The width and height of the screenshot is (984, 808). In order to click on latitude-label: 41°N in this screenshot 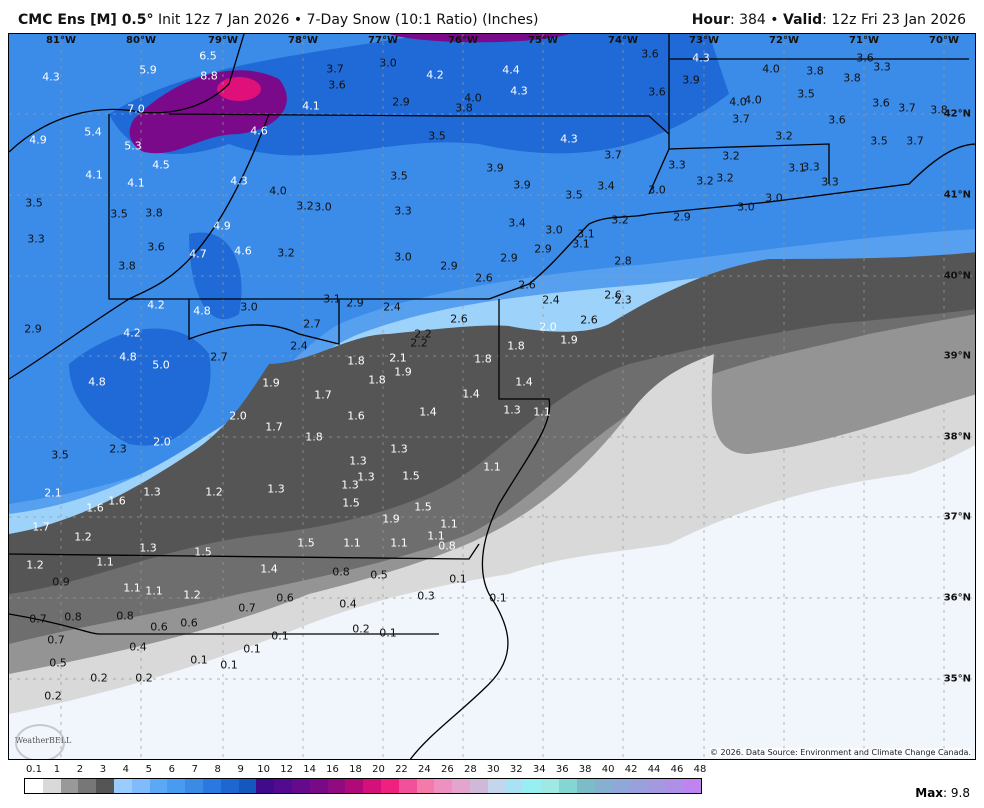, I will do `click(957, 195)`.